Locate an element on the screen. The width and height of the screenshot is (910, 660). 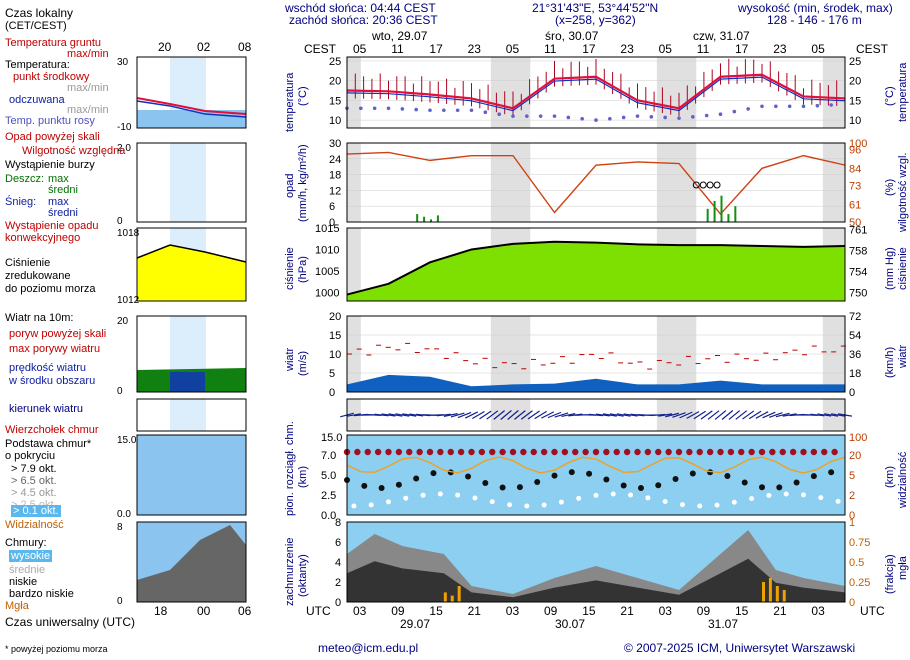
y-tick-label: 30 is located at coordinates (335, 144).